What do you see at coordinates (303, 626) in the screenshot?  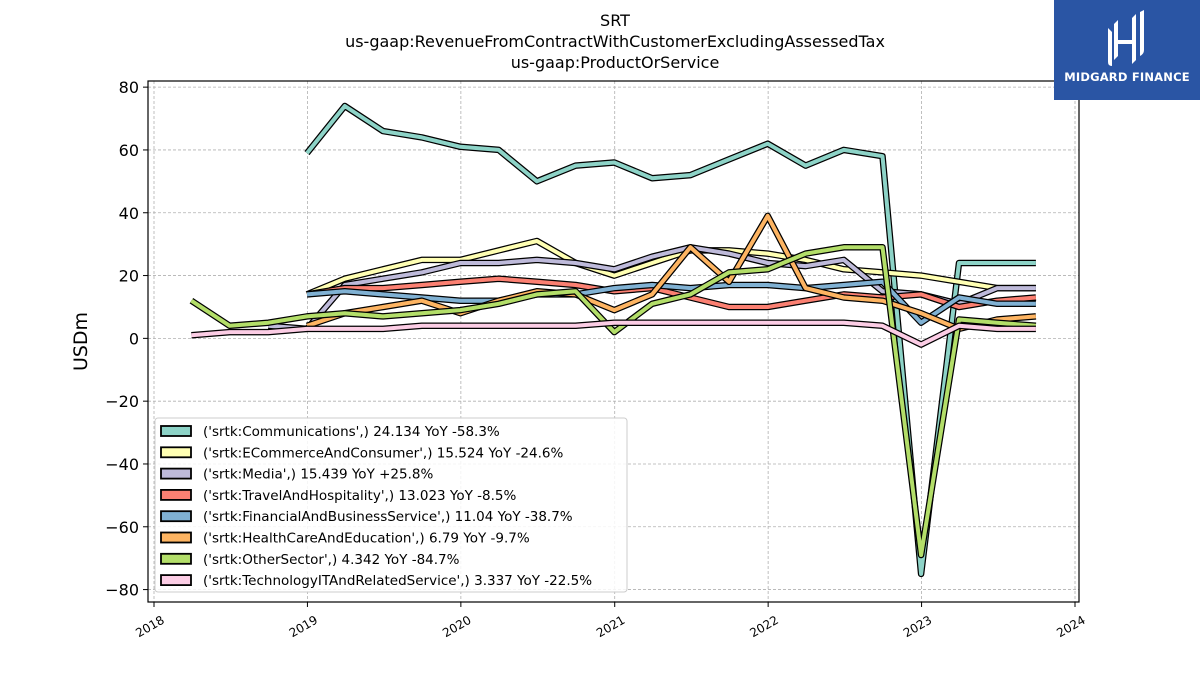 I see `x-tick-label: 2019` at bounding box center [303, 626].